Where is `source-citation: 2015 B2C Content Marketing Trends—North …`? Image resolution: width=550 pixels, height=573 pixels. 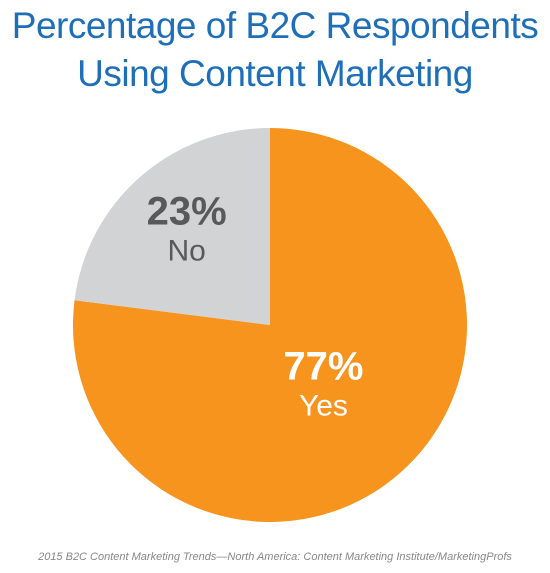 source-citation: 2015 B2C Content Marketing Trends—North … is located at coordinates (275, 557).